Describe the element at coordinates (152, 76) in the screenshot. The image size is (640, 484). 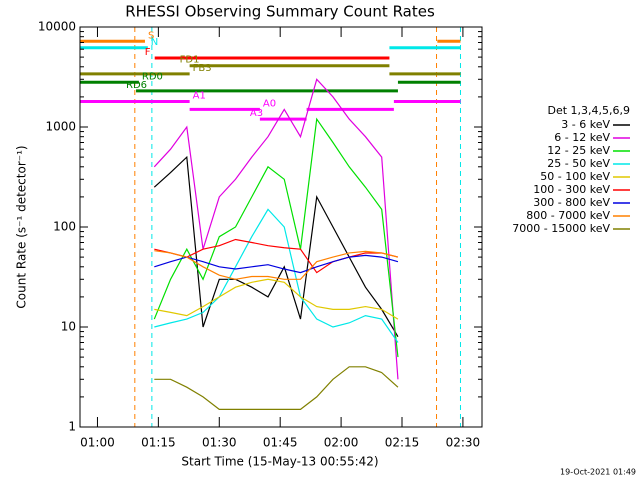
I see `flag-label: RD0` at that location.